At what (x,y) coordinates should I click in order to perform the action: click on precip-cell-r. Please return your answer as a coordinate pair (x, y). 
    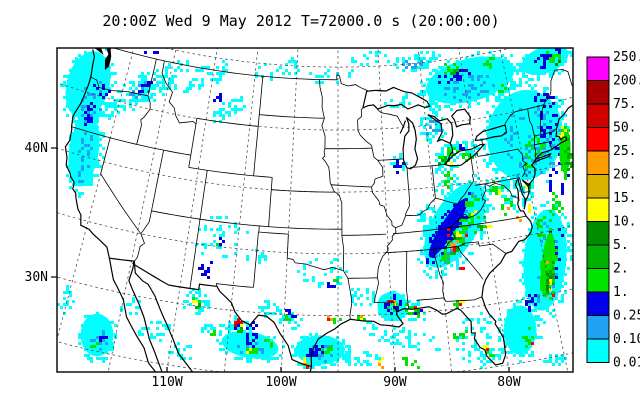
    Looking at the image, I should click on (238, 319).